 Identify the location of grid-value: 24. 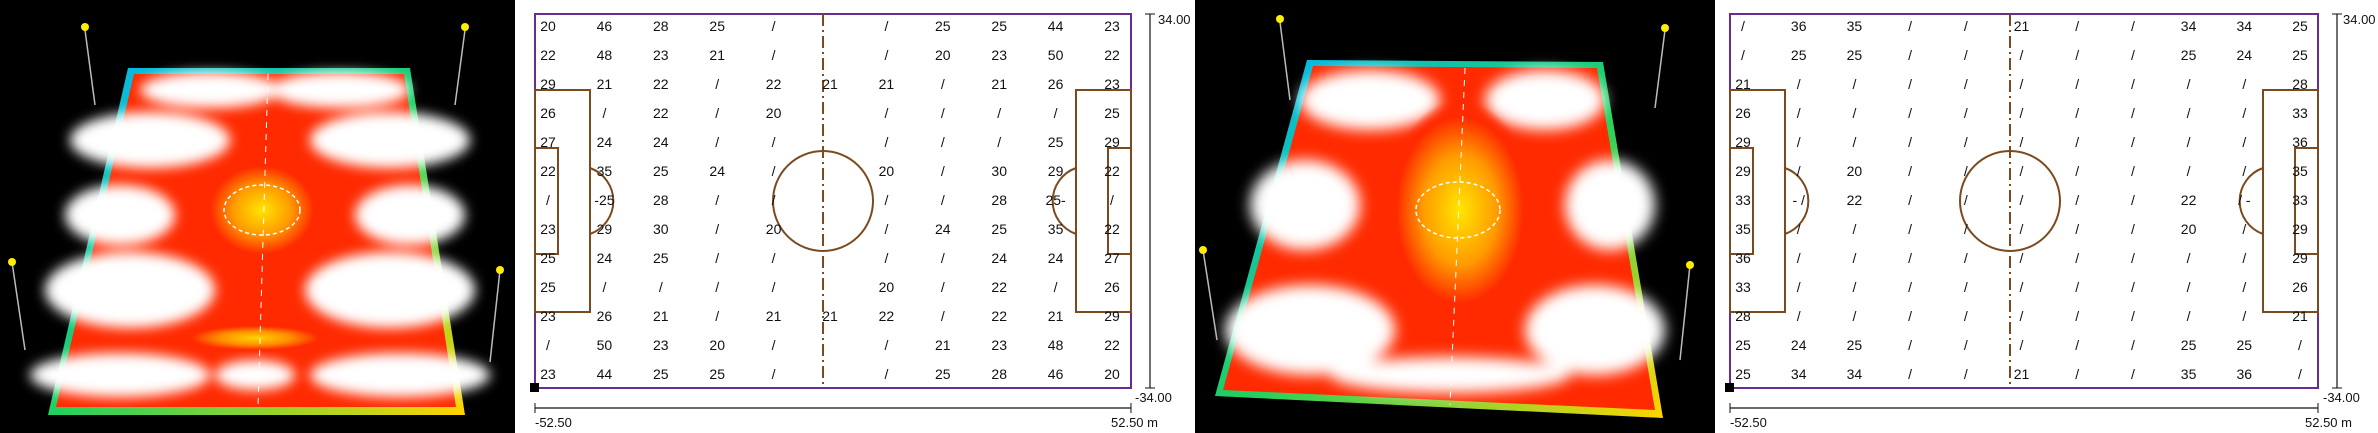
(943, 229).